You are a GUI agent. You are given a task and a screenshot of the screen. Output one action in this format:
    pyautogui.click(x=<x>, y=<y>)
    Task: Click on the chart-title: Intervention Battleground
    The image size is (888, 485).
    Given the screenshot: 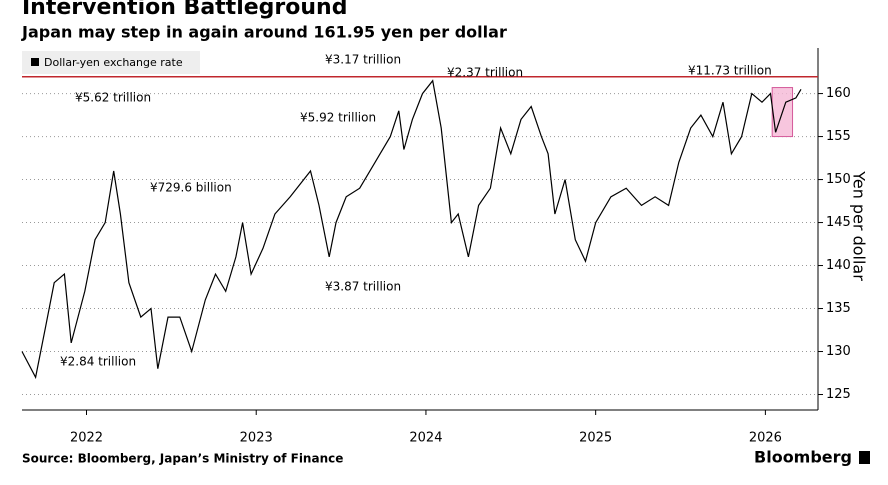 What is the action you would take?
    pyautogui.click(x=184, y=10)
    